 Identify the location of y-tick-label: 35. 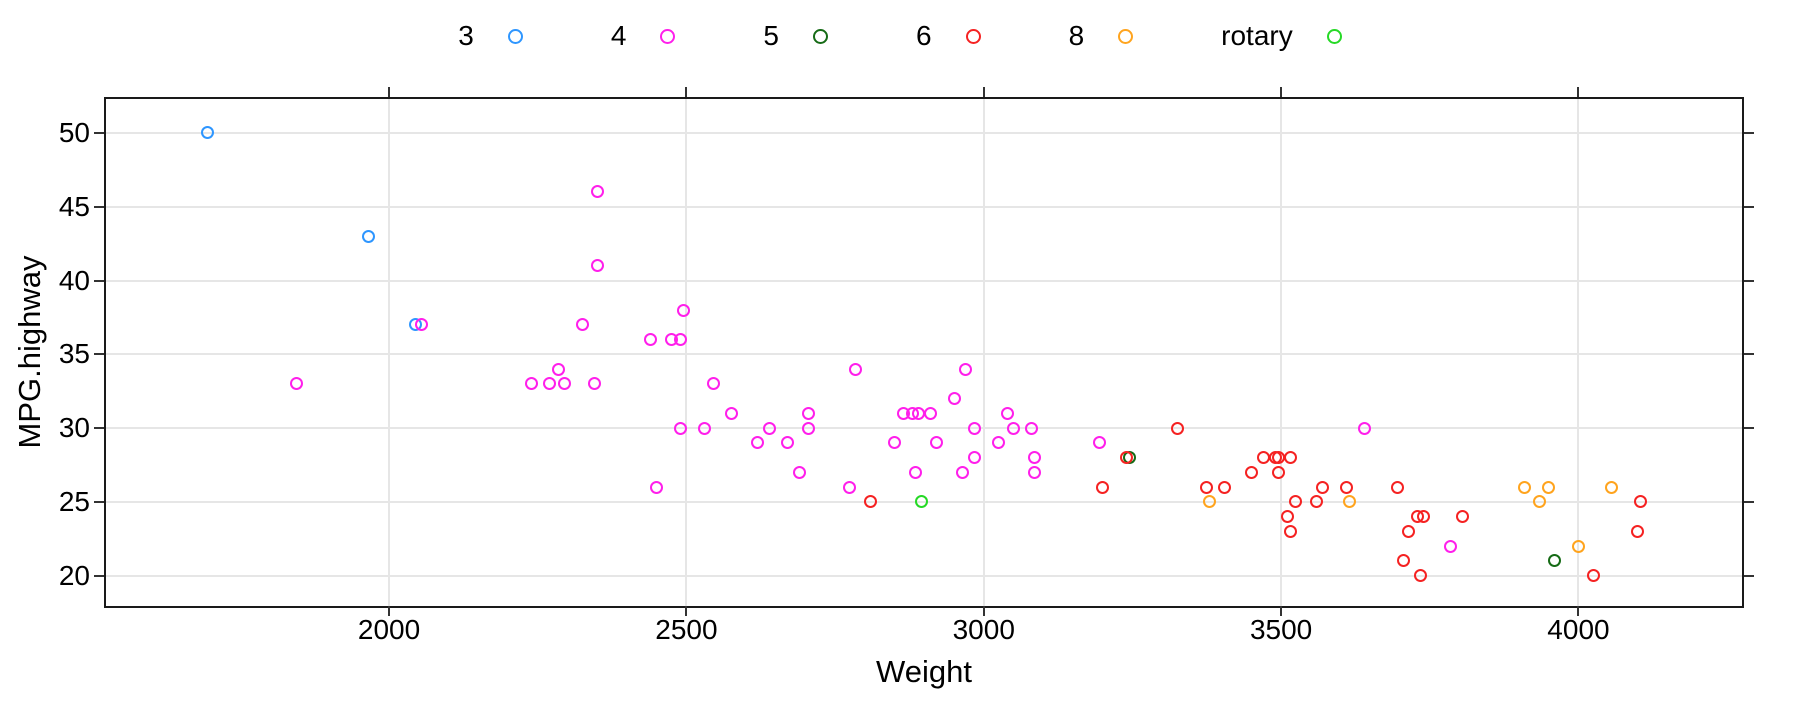
(74, 354).